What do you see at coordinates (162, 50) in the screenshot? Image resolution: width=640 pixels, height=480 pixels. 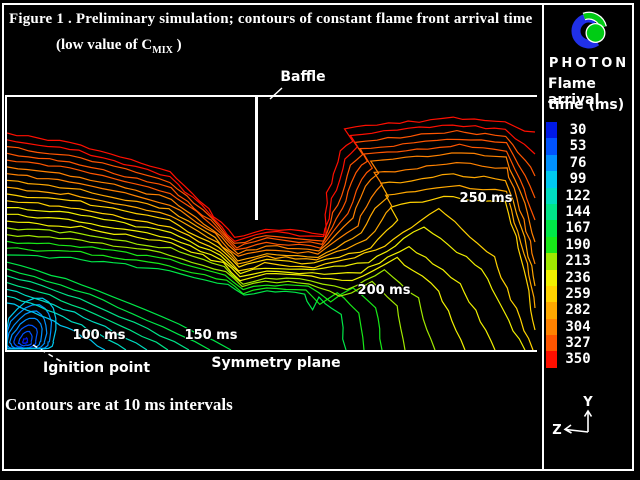 I see `subtitle-subscript: MIX` at bounding box center [162, 50].